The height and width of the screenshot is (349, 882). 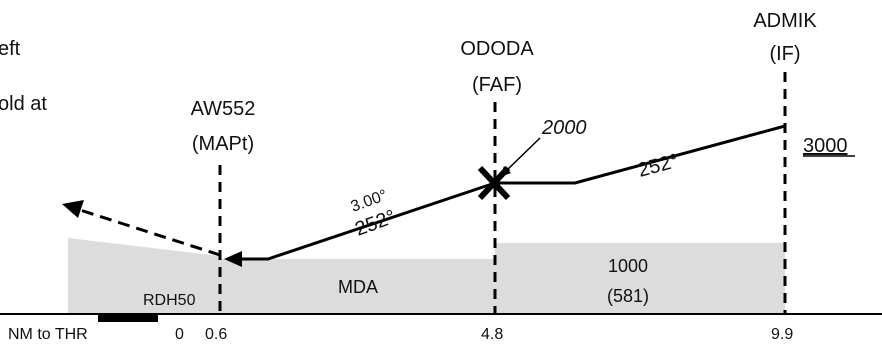 What do you see at coordinates (169, 300) in the screenshot?
I see `rdh-label: RDH50` at bounding box center [169, 300].